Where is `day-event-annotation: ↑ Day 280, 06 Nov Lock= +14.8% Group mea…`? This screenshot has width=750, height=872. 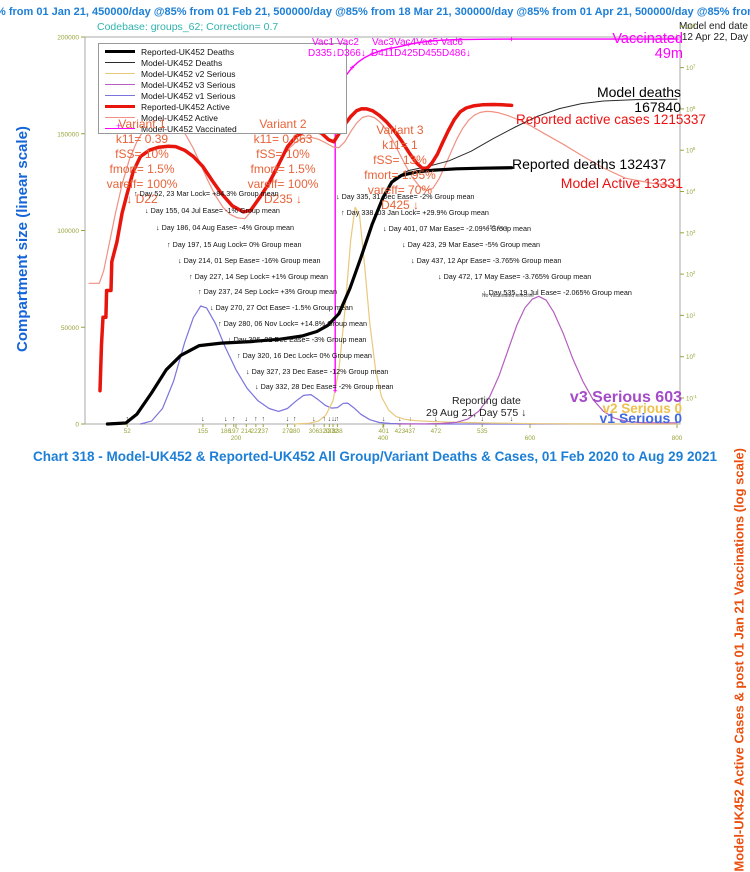
day-event-annotation: ↑ Day 280, 06 Nov Lock= +14.8% Group mea… is located at coordinates (293, 323).